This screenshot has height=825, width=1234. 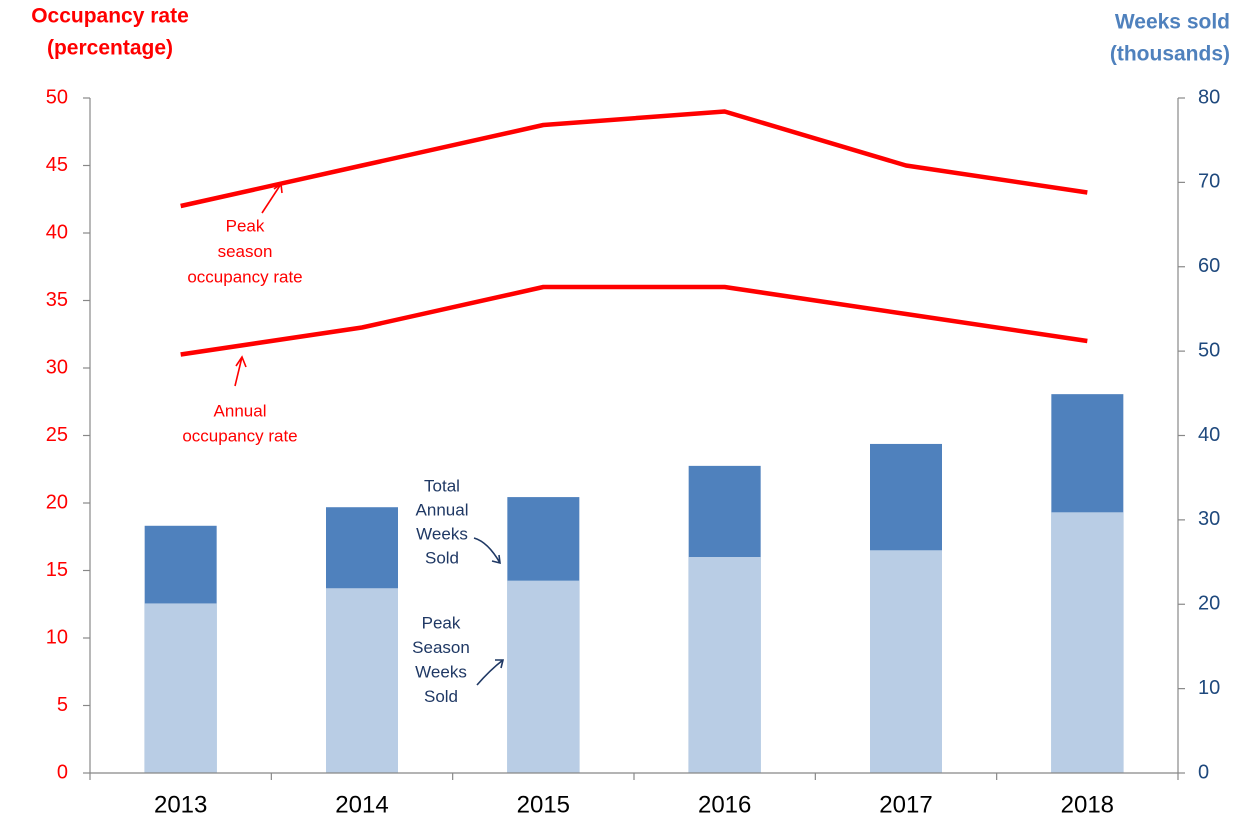 What do you see at coordinates (57, 300) in the screenshot?
I see `y-tick-label: 35` at bounding box center [57, 300].